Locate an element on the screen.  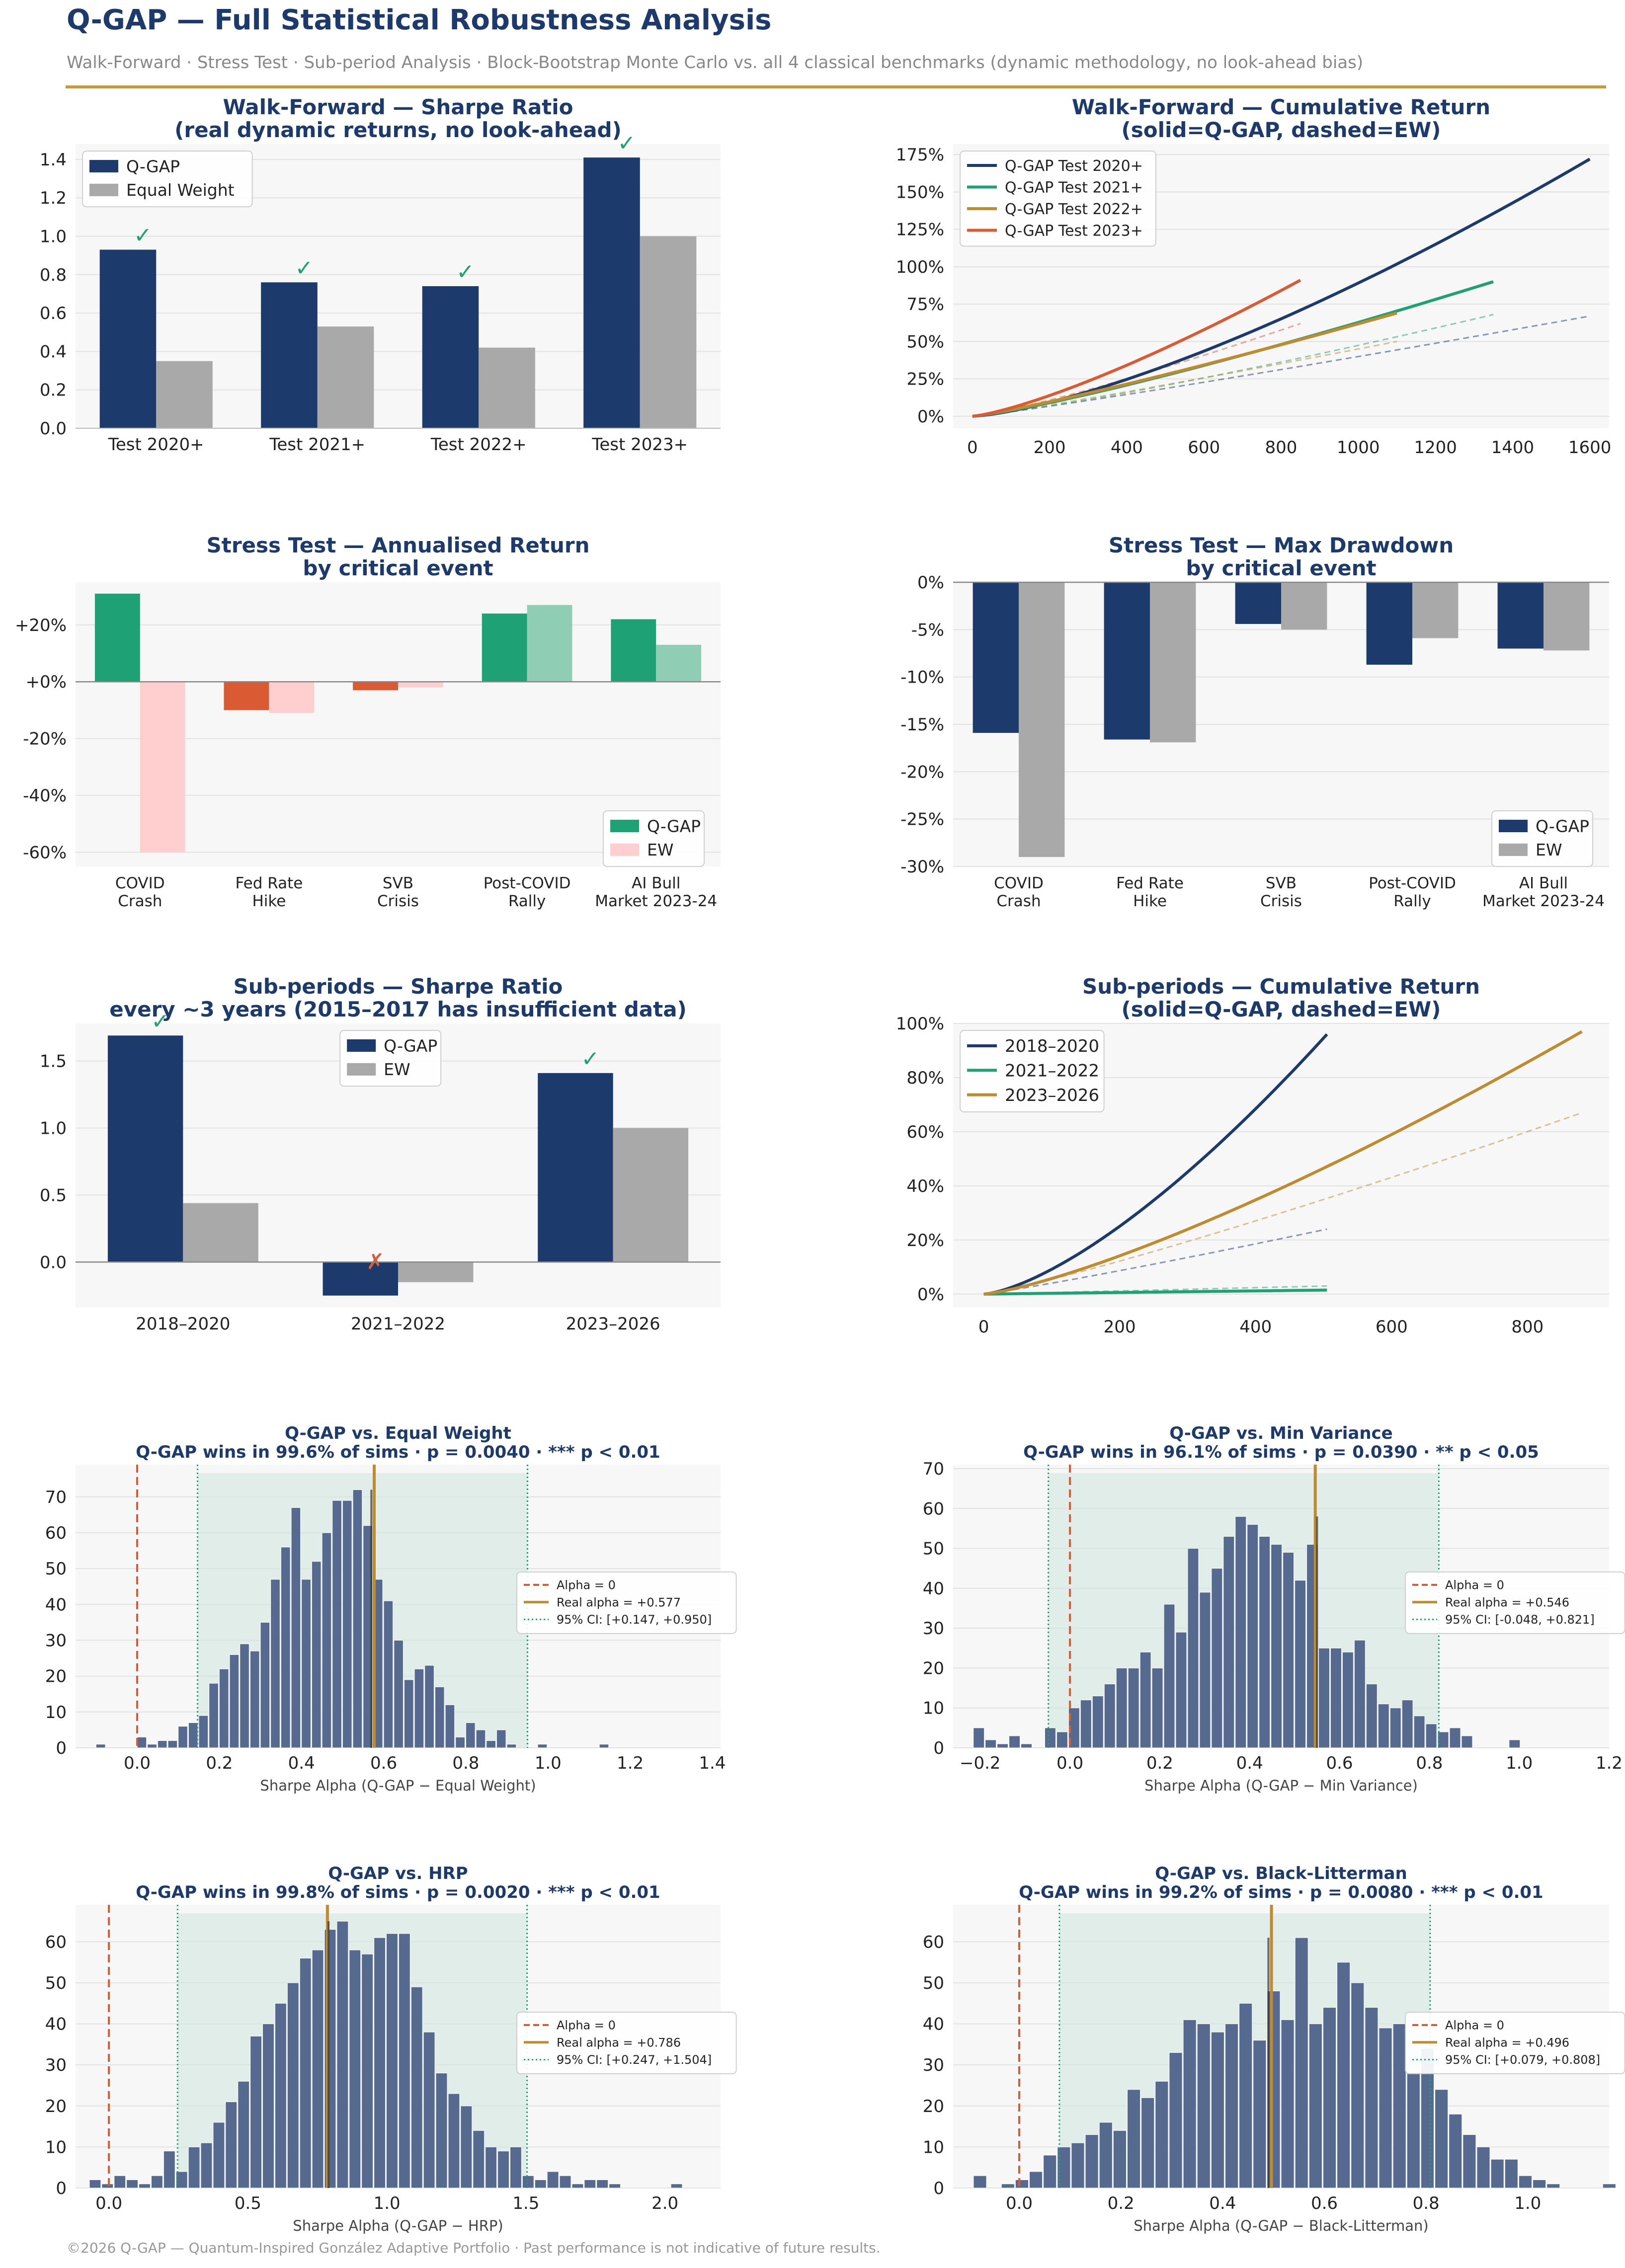
y-tick-label: 1.0 is located at coordinates (53, 237).